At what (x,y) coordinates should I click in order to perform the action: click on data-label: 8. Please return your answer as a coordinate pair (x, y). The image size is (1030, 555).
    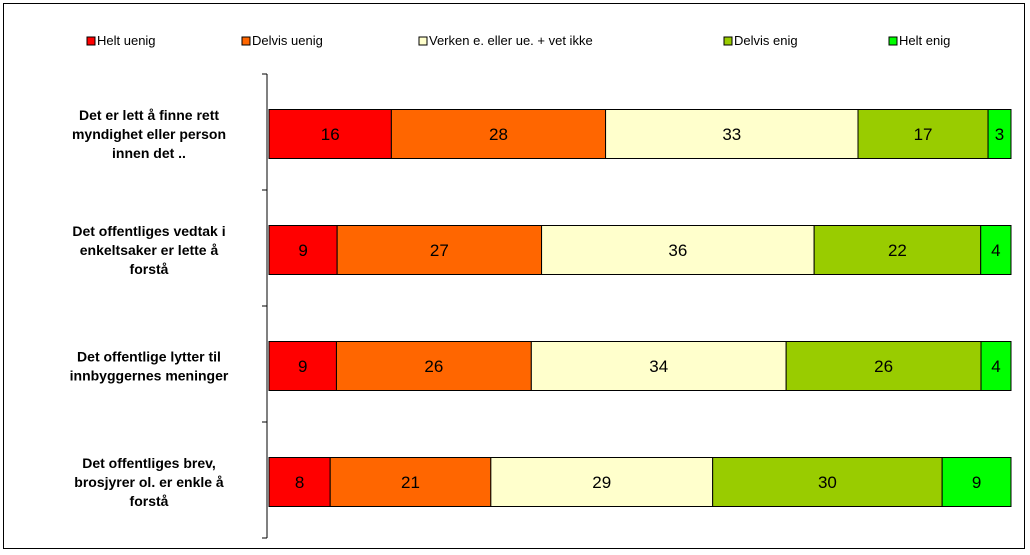
    Looking at the image, I should click on (299, 482).